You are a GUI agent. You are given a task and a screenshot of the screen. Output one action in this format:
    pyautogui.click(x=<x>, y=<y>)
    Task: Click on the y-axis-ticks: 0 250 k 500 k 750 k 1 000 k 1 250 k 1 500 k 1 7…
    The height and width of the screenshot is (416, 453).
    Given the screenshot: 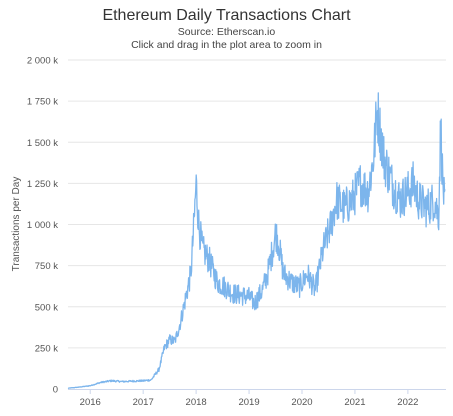 What is the action you would take?
    pyautogui.click(x=42, y=226)
    